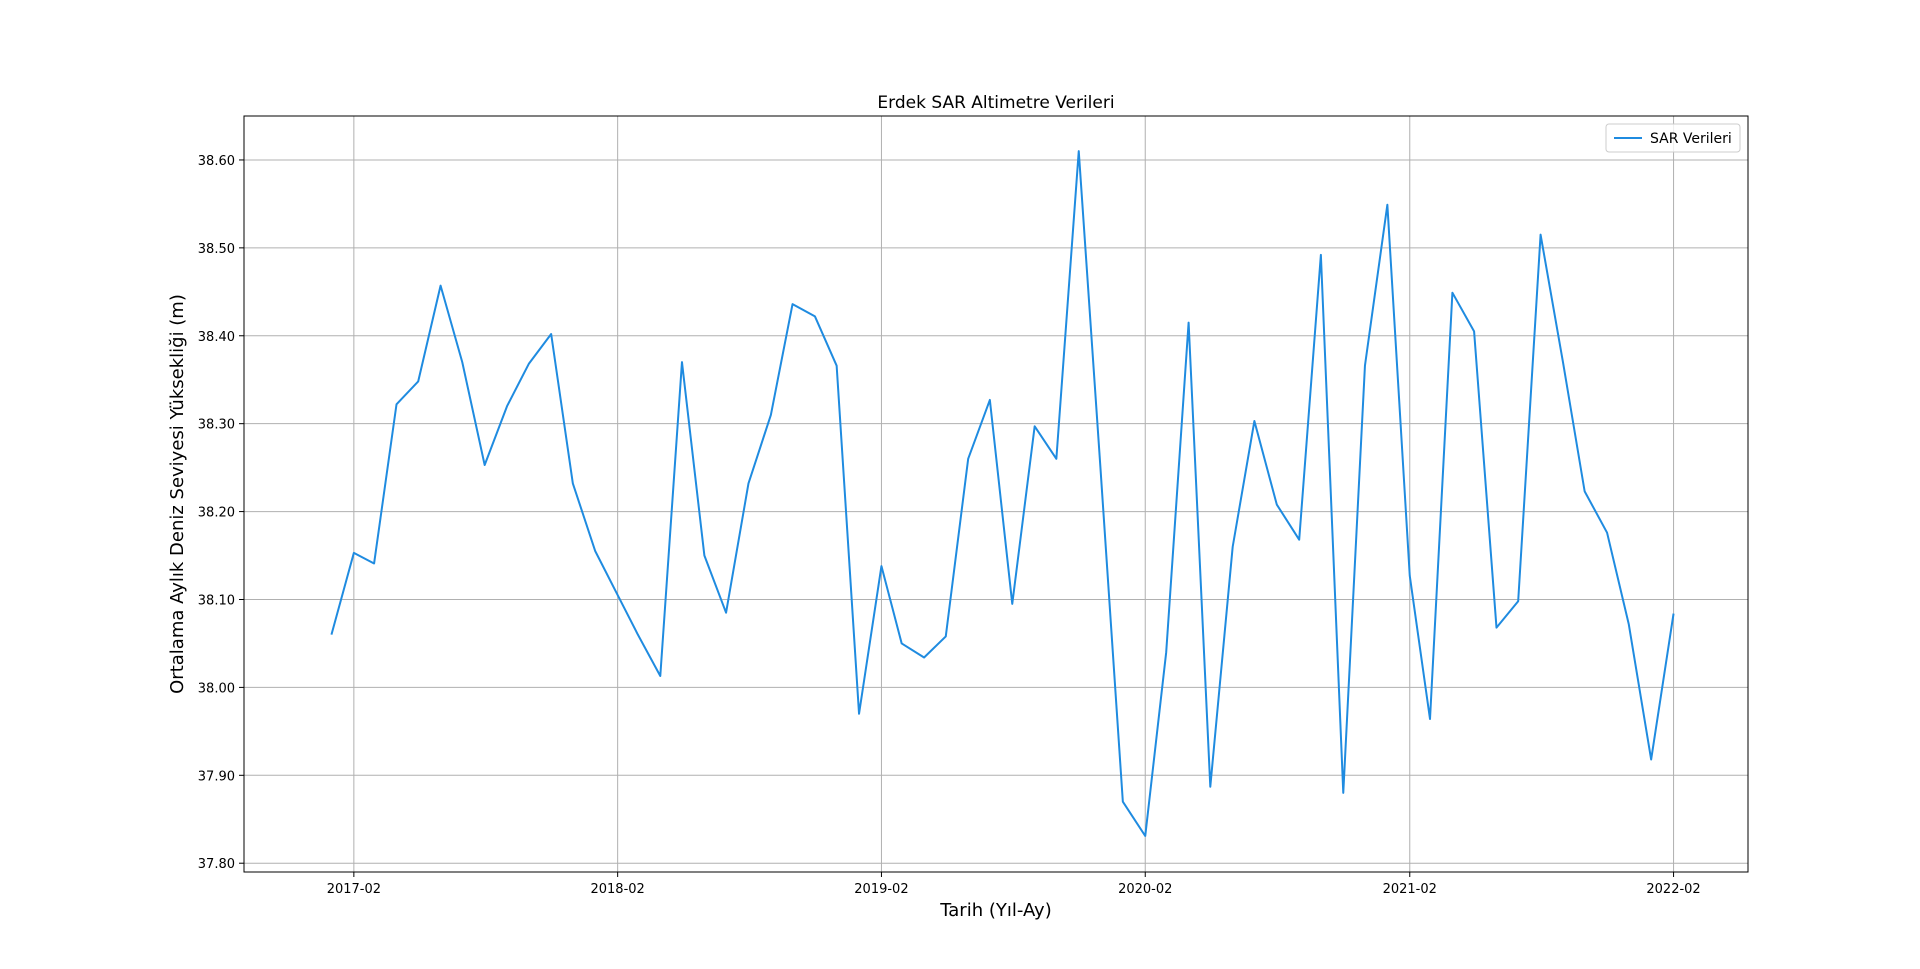 The width and height of the screenshot is (1920, 969). Describe the element at coordinates (617, 889) in the screenshot. I see `x-tick-label: 2018-02` at that location.